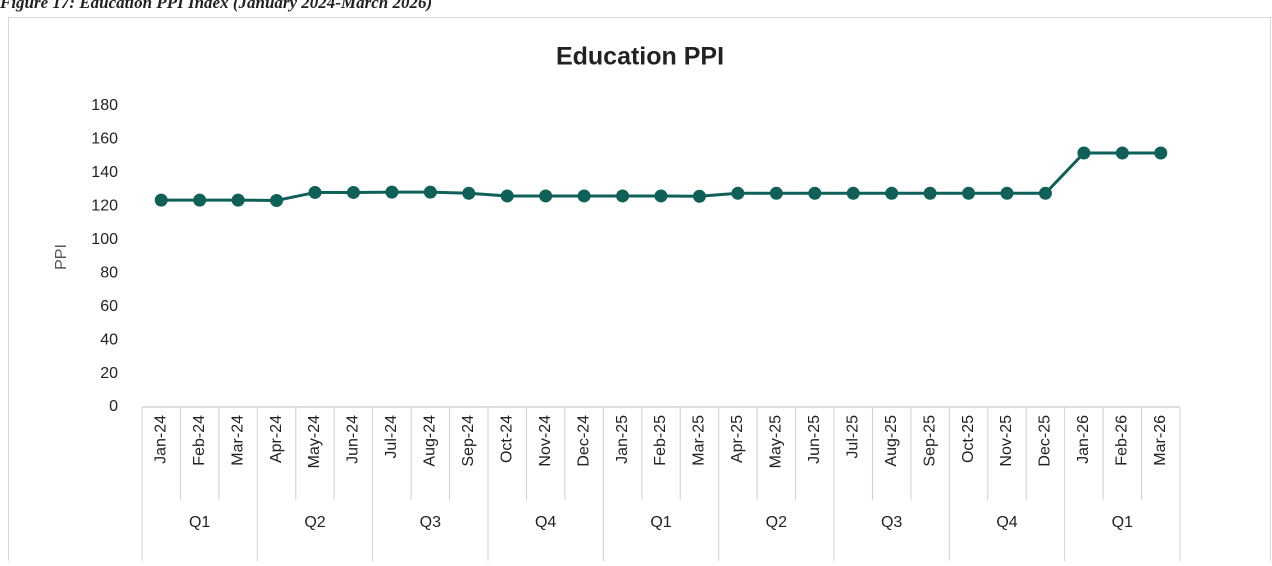  What do you see at coordinates (104, 105) in the screenshot?
I see `y-tick-label: 180` at bounding box center [104, 105].